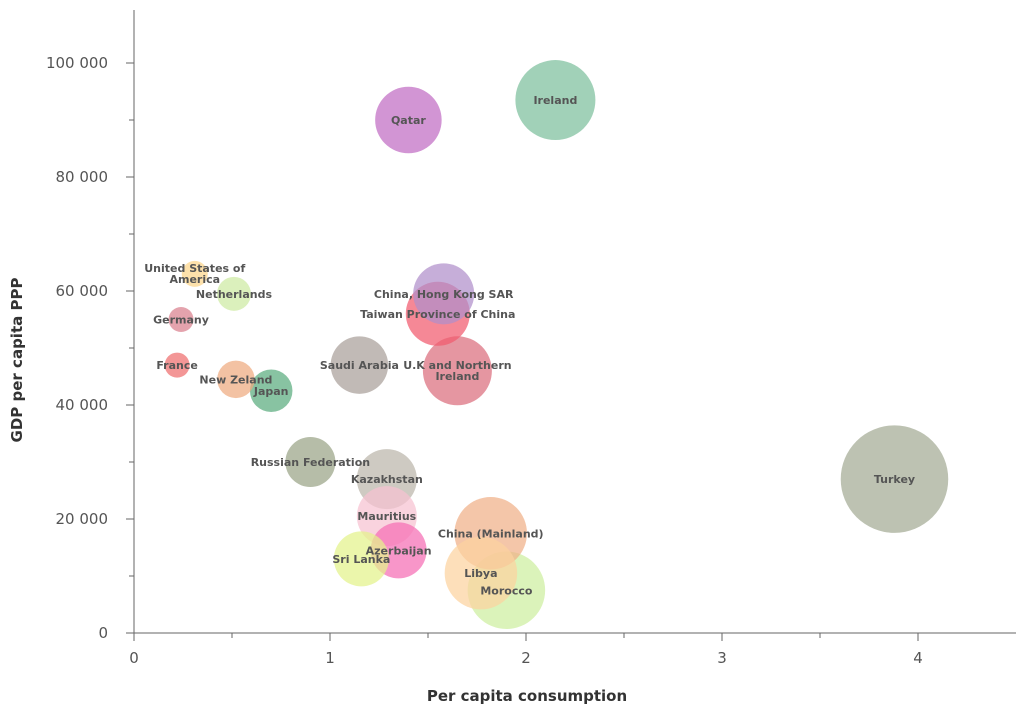  What do you see at coordinates (17, 360) in the screenshot?
I see `y-axis-title: GDP per capita PPP` at bounding box center [17, 360].